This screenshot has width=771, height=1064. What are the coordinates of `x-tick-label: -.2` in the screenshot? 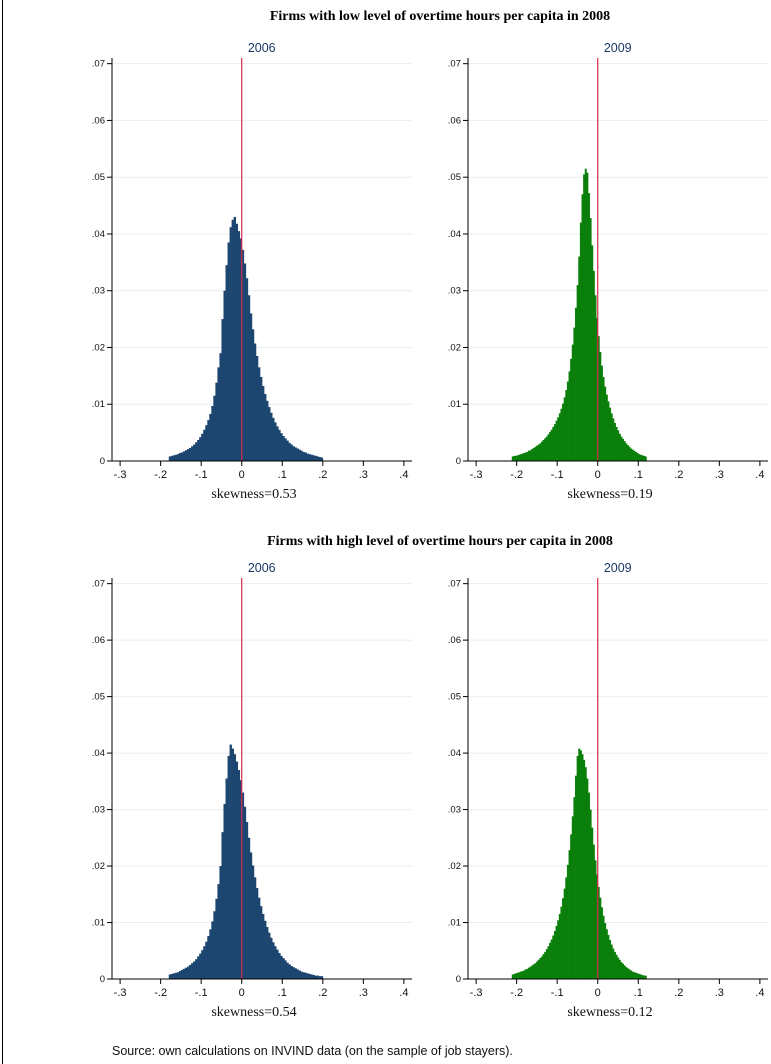 It's located at (516, 475).